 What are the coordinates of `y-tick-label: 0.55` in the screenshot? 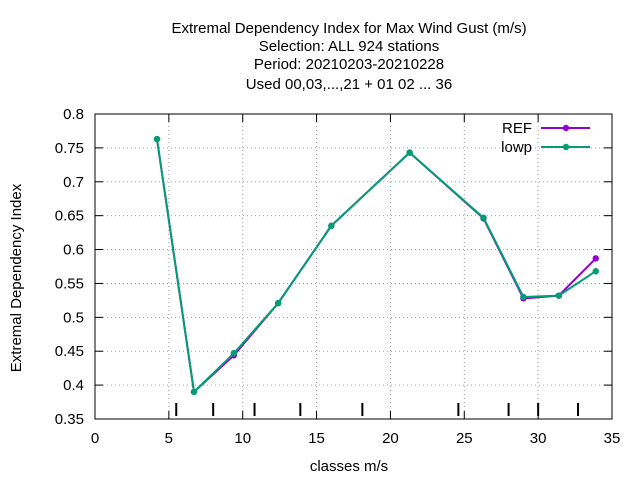 It's located at (69, 283).